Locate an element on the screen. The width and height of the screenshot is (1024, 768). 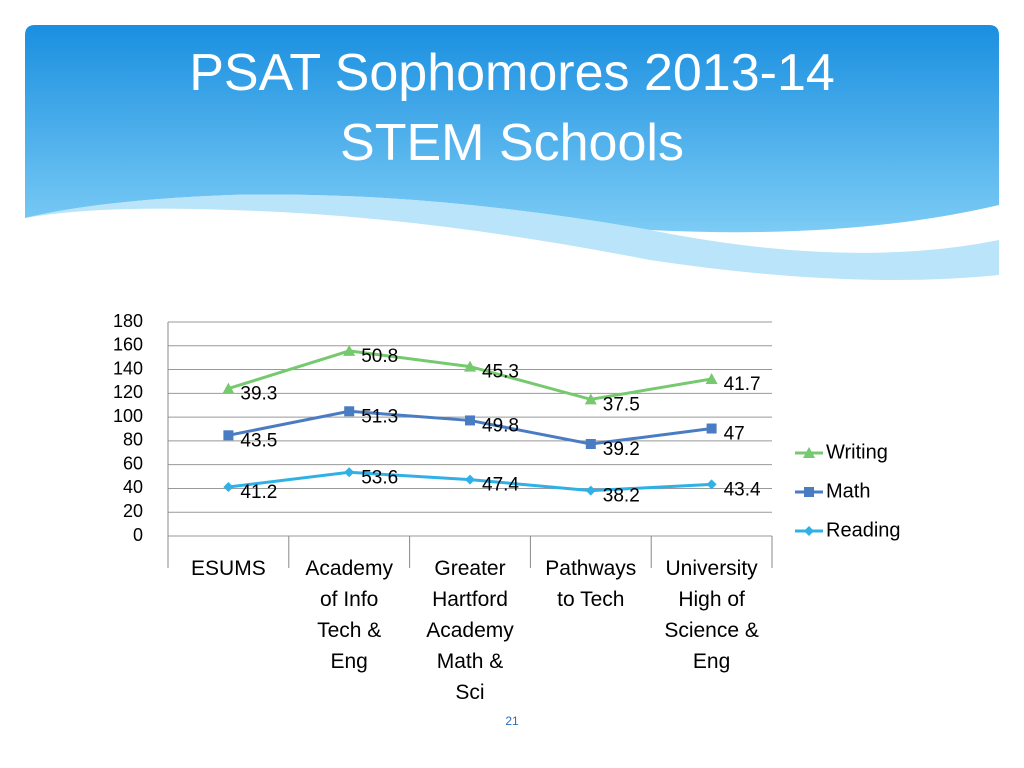
data-label: 47 is located at coordinates (734, 434).